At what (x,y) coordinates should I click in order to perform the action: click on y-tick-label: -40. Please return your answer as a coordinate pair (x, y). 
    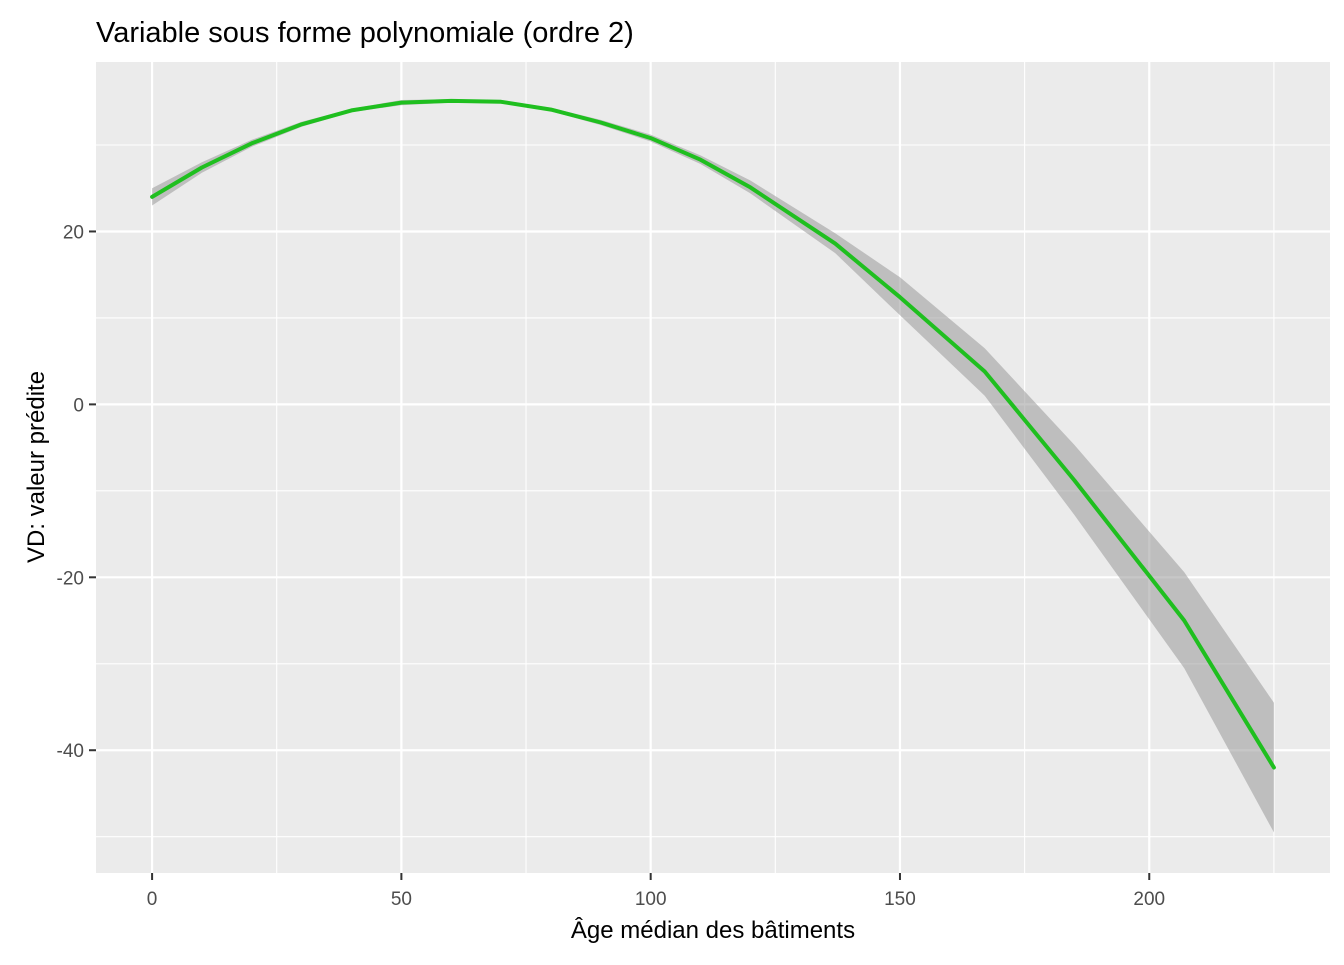
    Looking at the image, I should click on (70, 751).